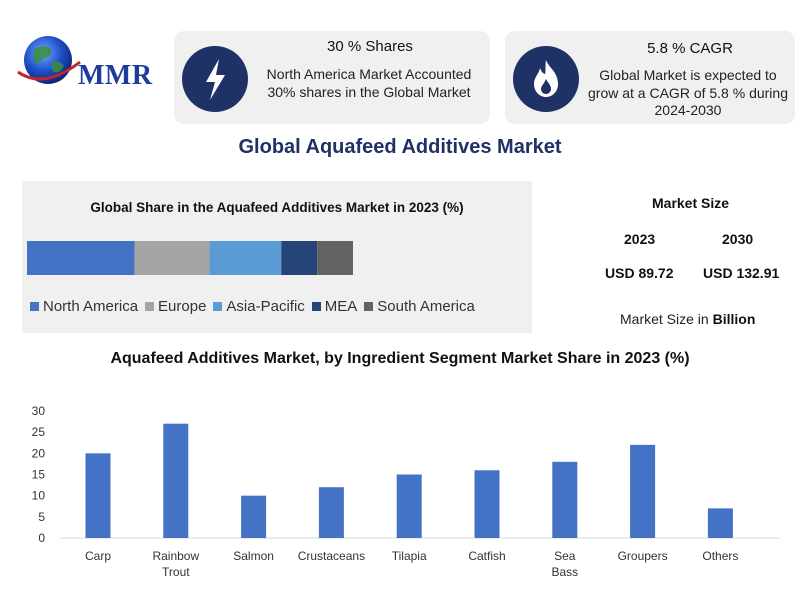 Image resolution: width=800 pixels, height=602 pixels. I want to click on lightning-icon, so click(215, 79).